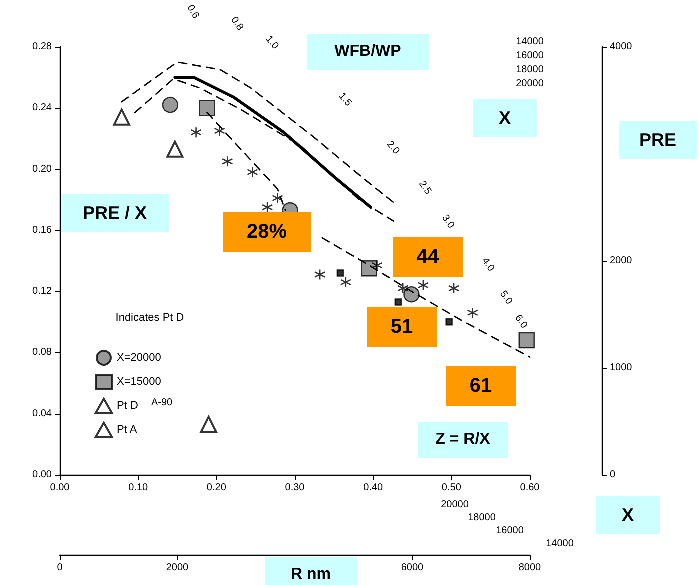 This screenshot has width=699, height=585. What do you see at coordinates (368, 51) in the screenshot?
I see `chart-title: WFB/WP` at bounding box center [368, 51].